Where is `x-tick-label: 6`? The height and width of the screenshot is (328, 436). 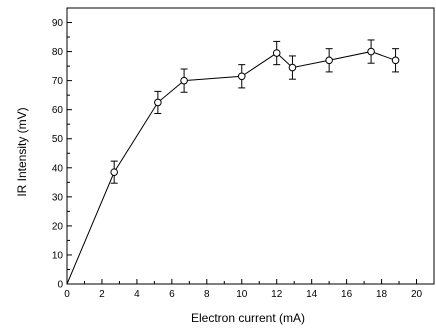 x-tick-label: 6 is located at coordinates (172, 294).